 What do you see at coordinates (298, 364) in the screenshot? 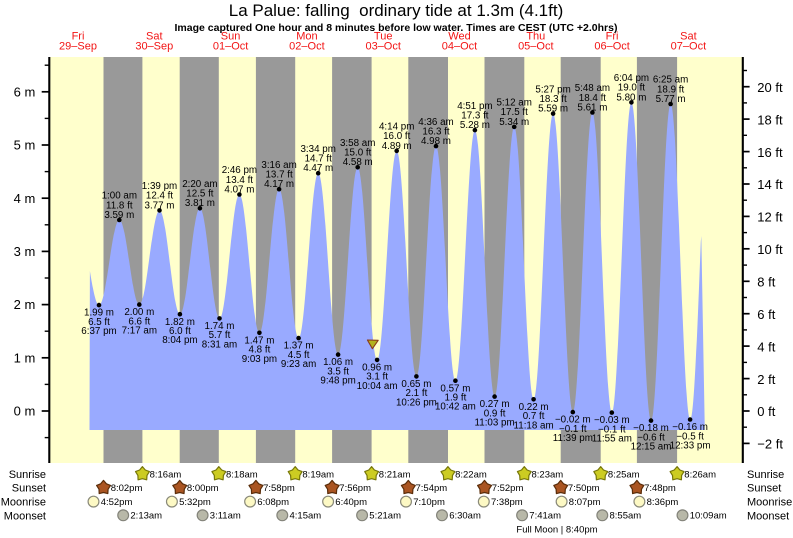
I see `svg-text: 9:23 am` at bounding box center [298, 364].